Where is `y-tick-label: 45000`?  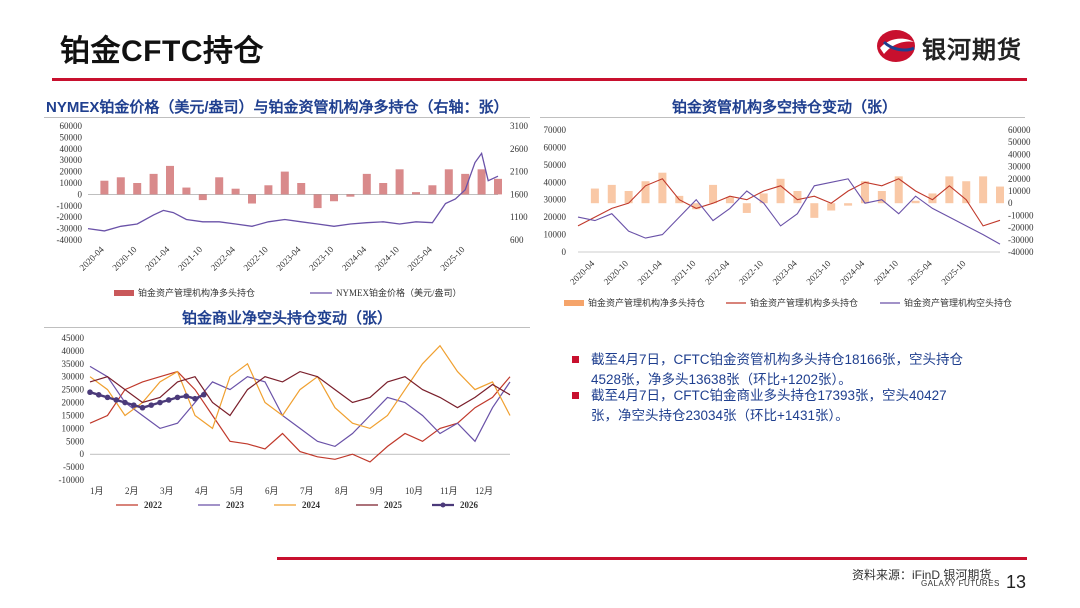 y-tick-label: 45000 is located at coordinates (73, 338).